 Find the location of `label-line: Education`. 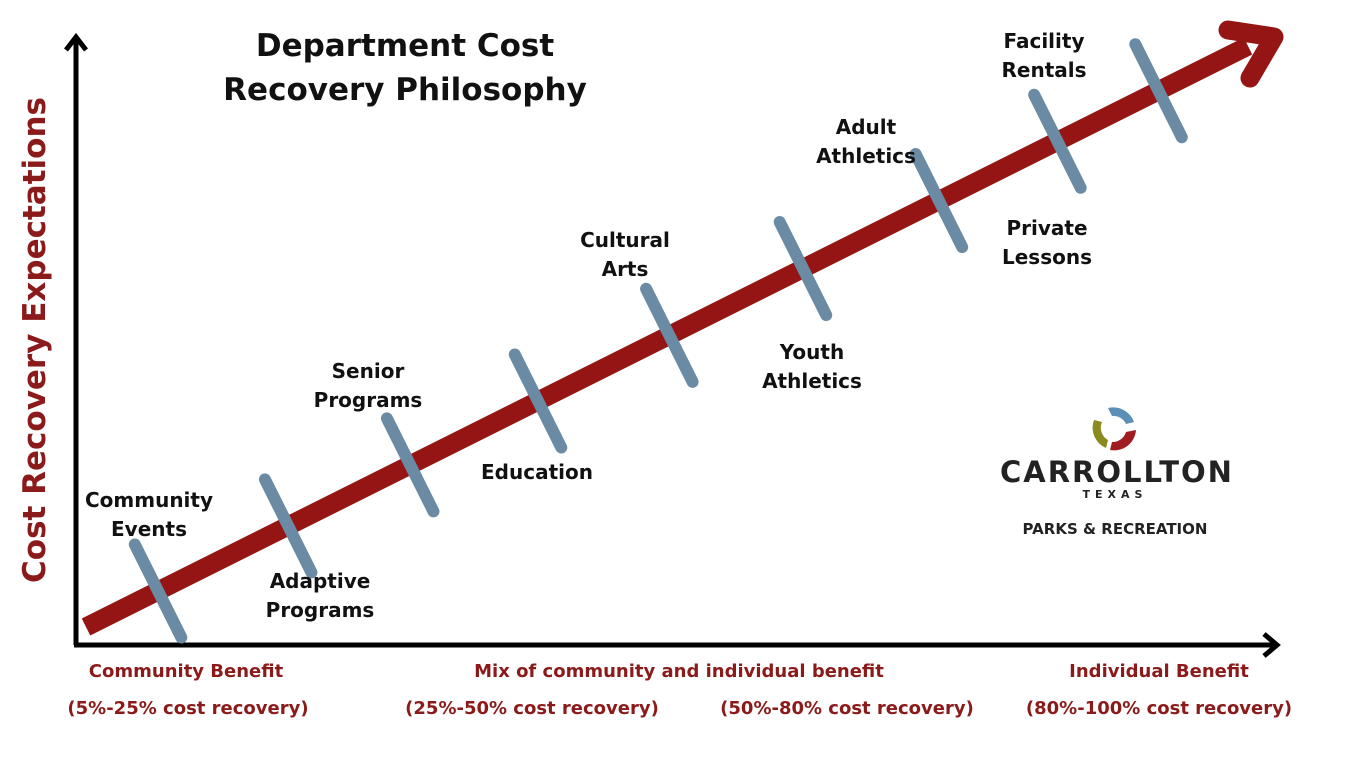

label-line: Education is located at coordinates (537, 472).